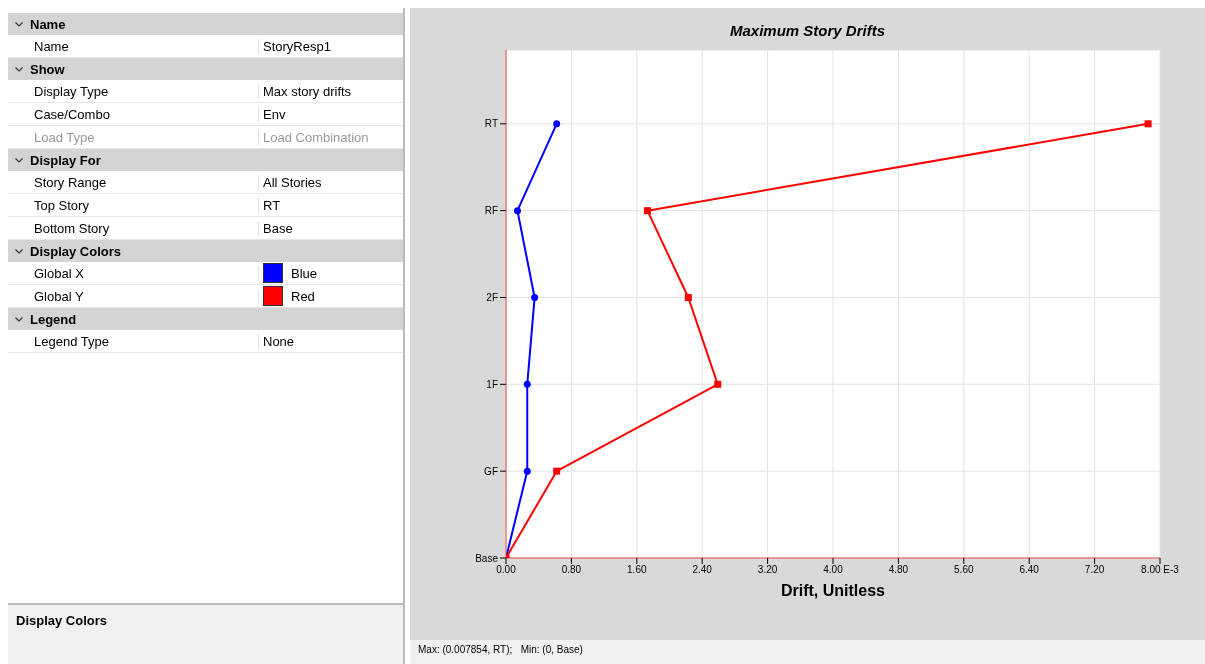  I want to click on text: Load Type, so click(144, 137).